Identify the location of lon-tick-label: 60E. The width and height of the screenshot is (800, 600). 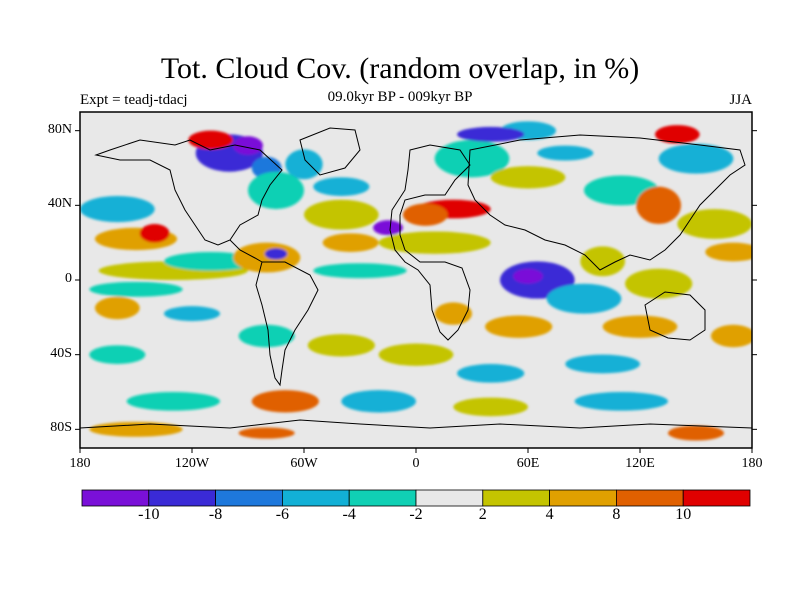
(528, 463).